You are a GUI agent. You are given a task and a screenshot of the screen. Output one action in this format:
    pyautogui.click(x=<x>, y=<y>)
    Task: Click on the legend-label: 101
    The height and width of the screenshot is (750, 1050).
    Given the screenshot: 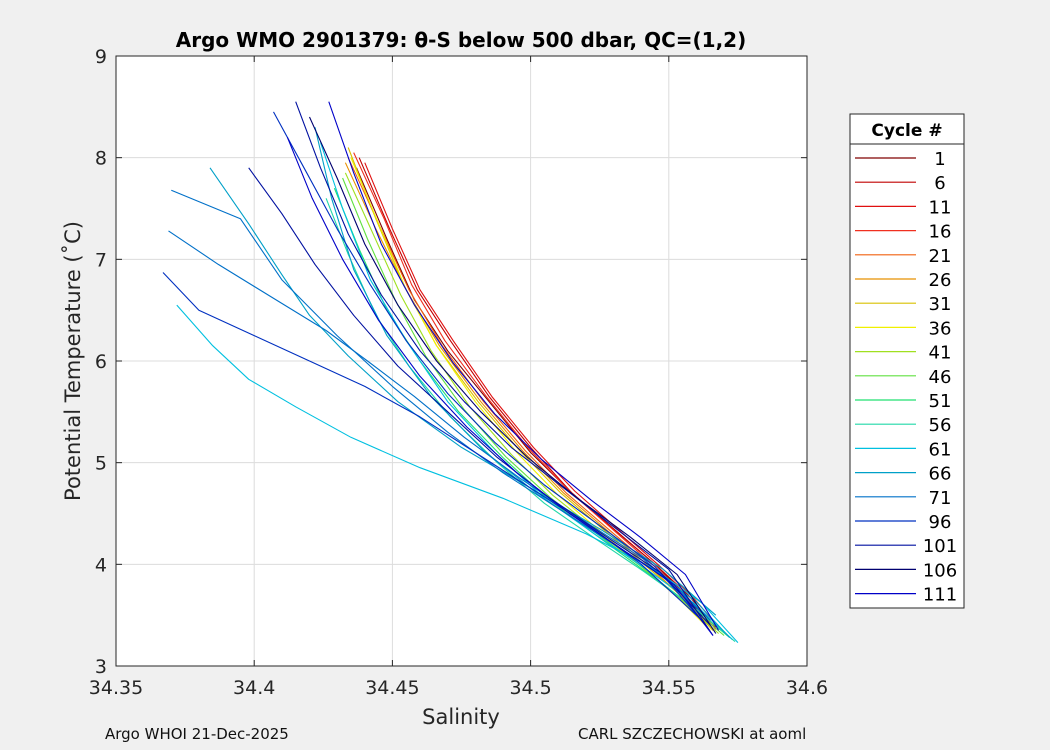 What is the action you would take?
    pyautogui.click(x=940, y=546)
    